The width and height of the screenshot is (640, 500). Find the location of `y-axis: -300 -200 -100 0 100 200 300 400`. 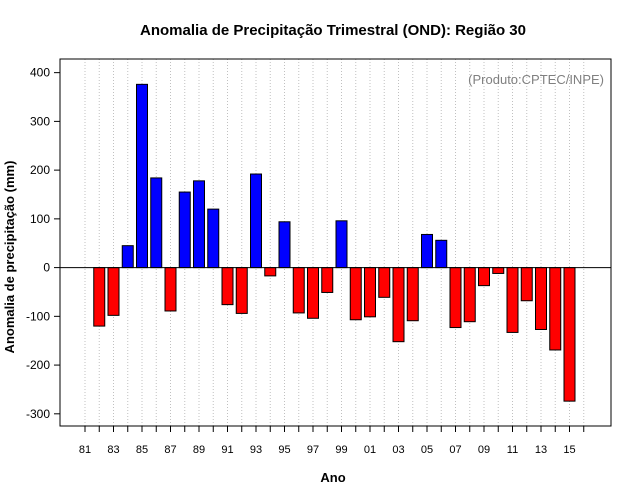

y-axis: -300 -200 -100 0 100 200 300 400 is located at coordinates (43, 243).